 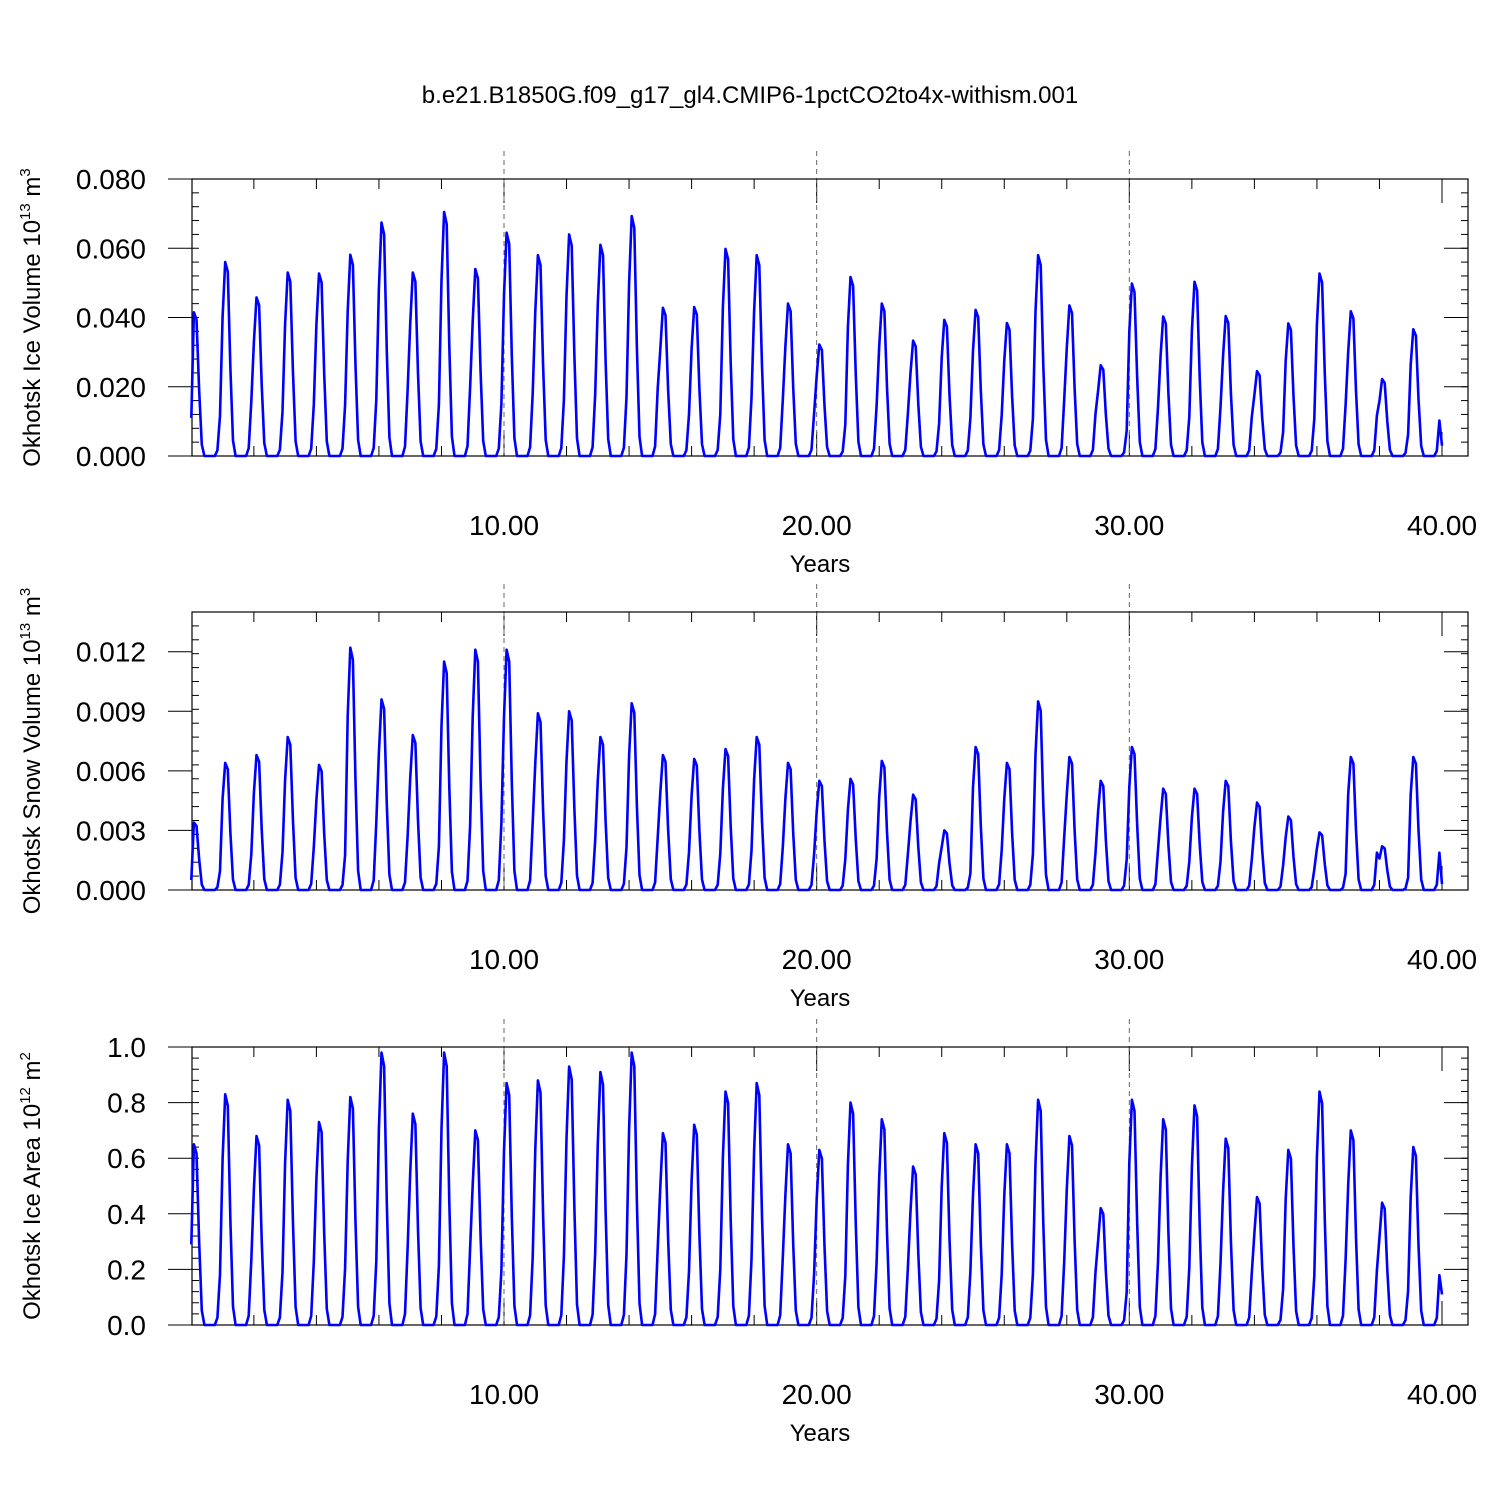 I want to click on y-tick-label: 0.040, so click(x=111, y=318).